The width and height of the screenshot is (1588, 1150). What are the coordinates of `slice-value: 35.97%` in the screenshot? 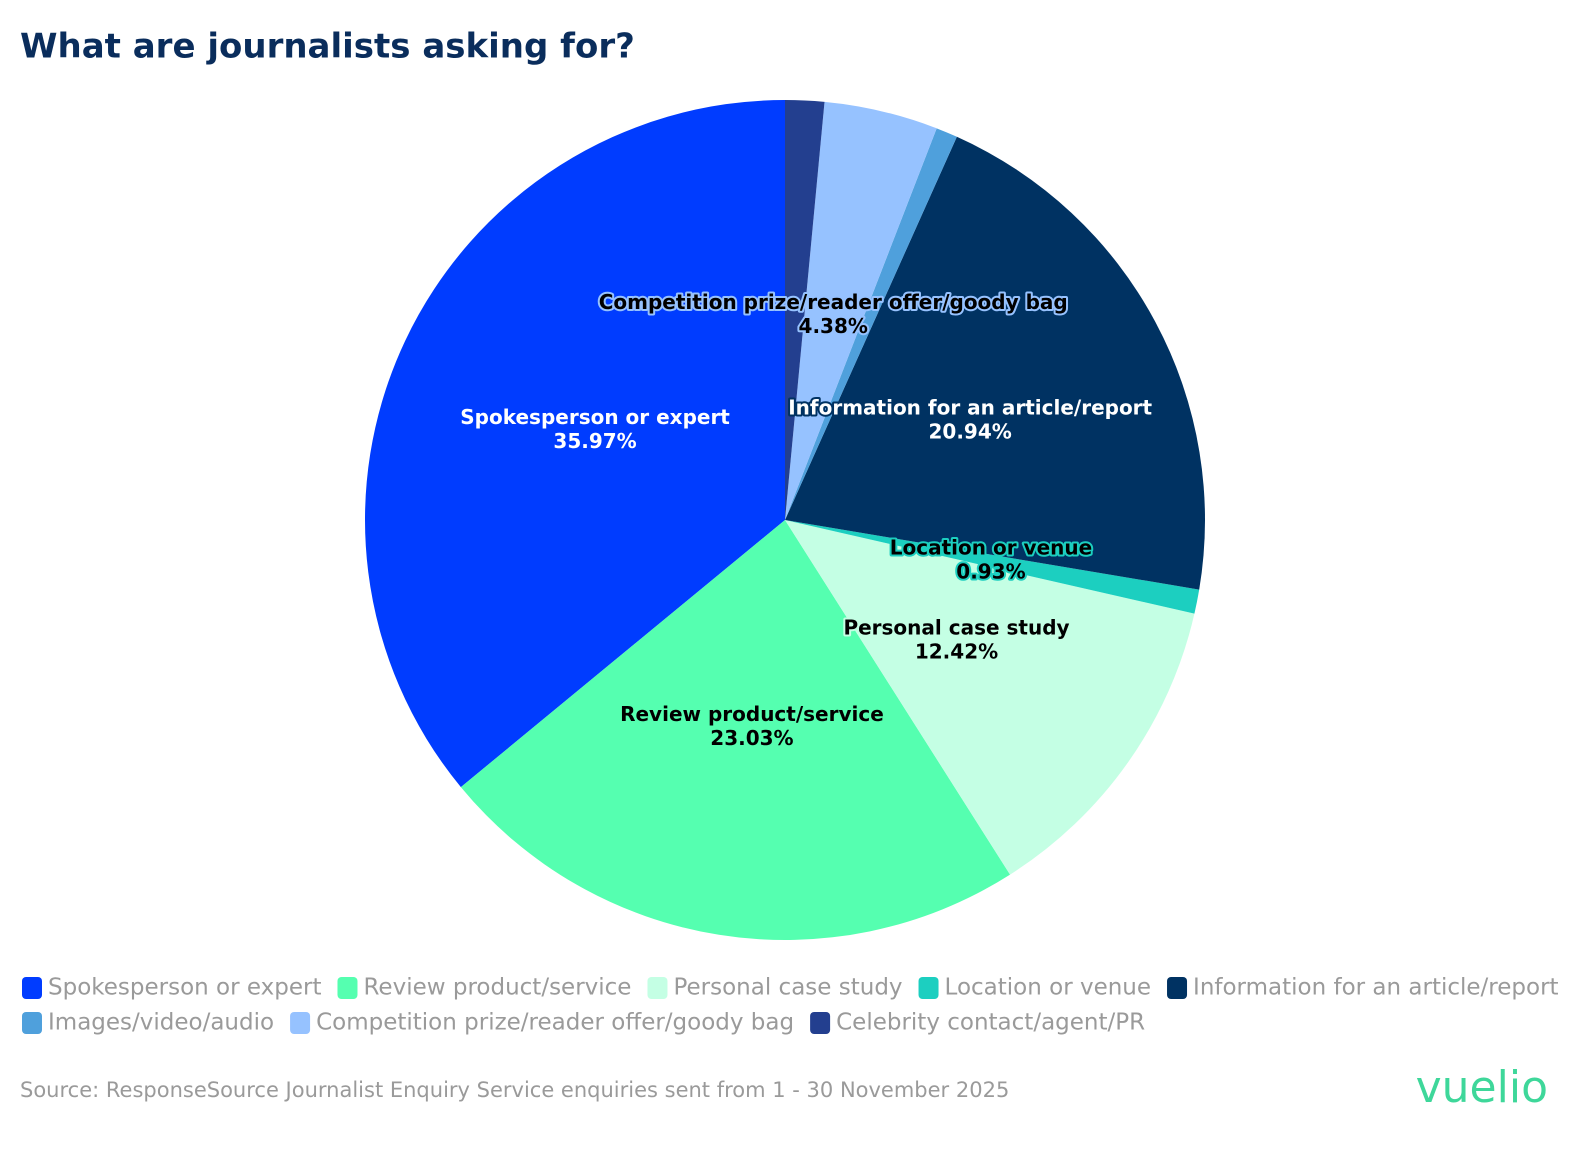 It's located at (594, 441).